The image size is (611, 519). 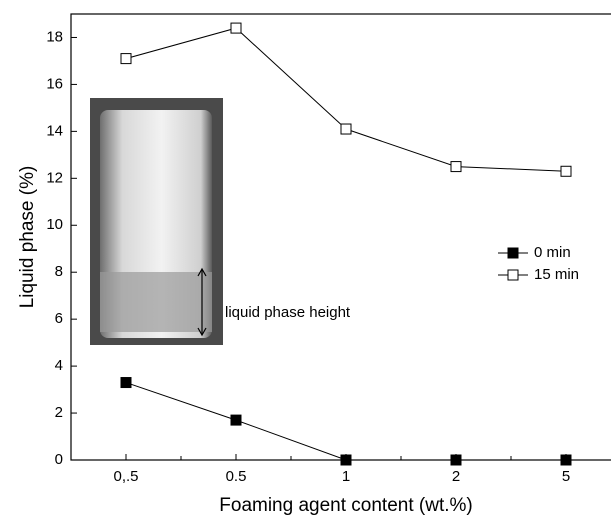 I want to click on x-tick-label: 0,.5, so click(x=125, y=476).